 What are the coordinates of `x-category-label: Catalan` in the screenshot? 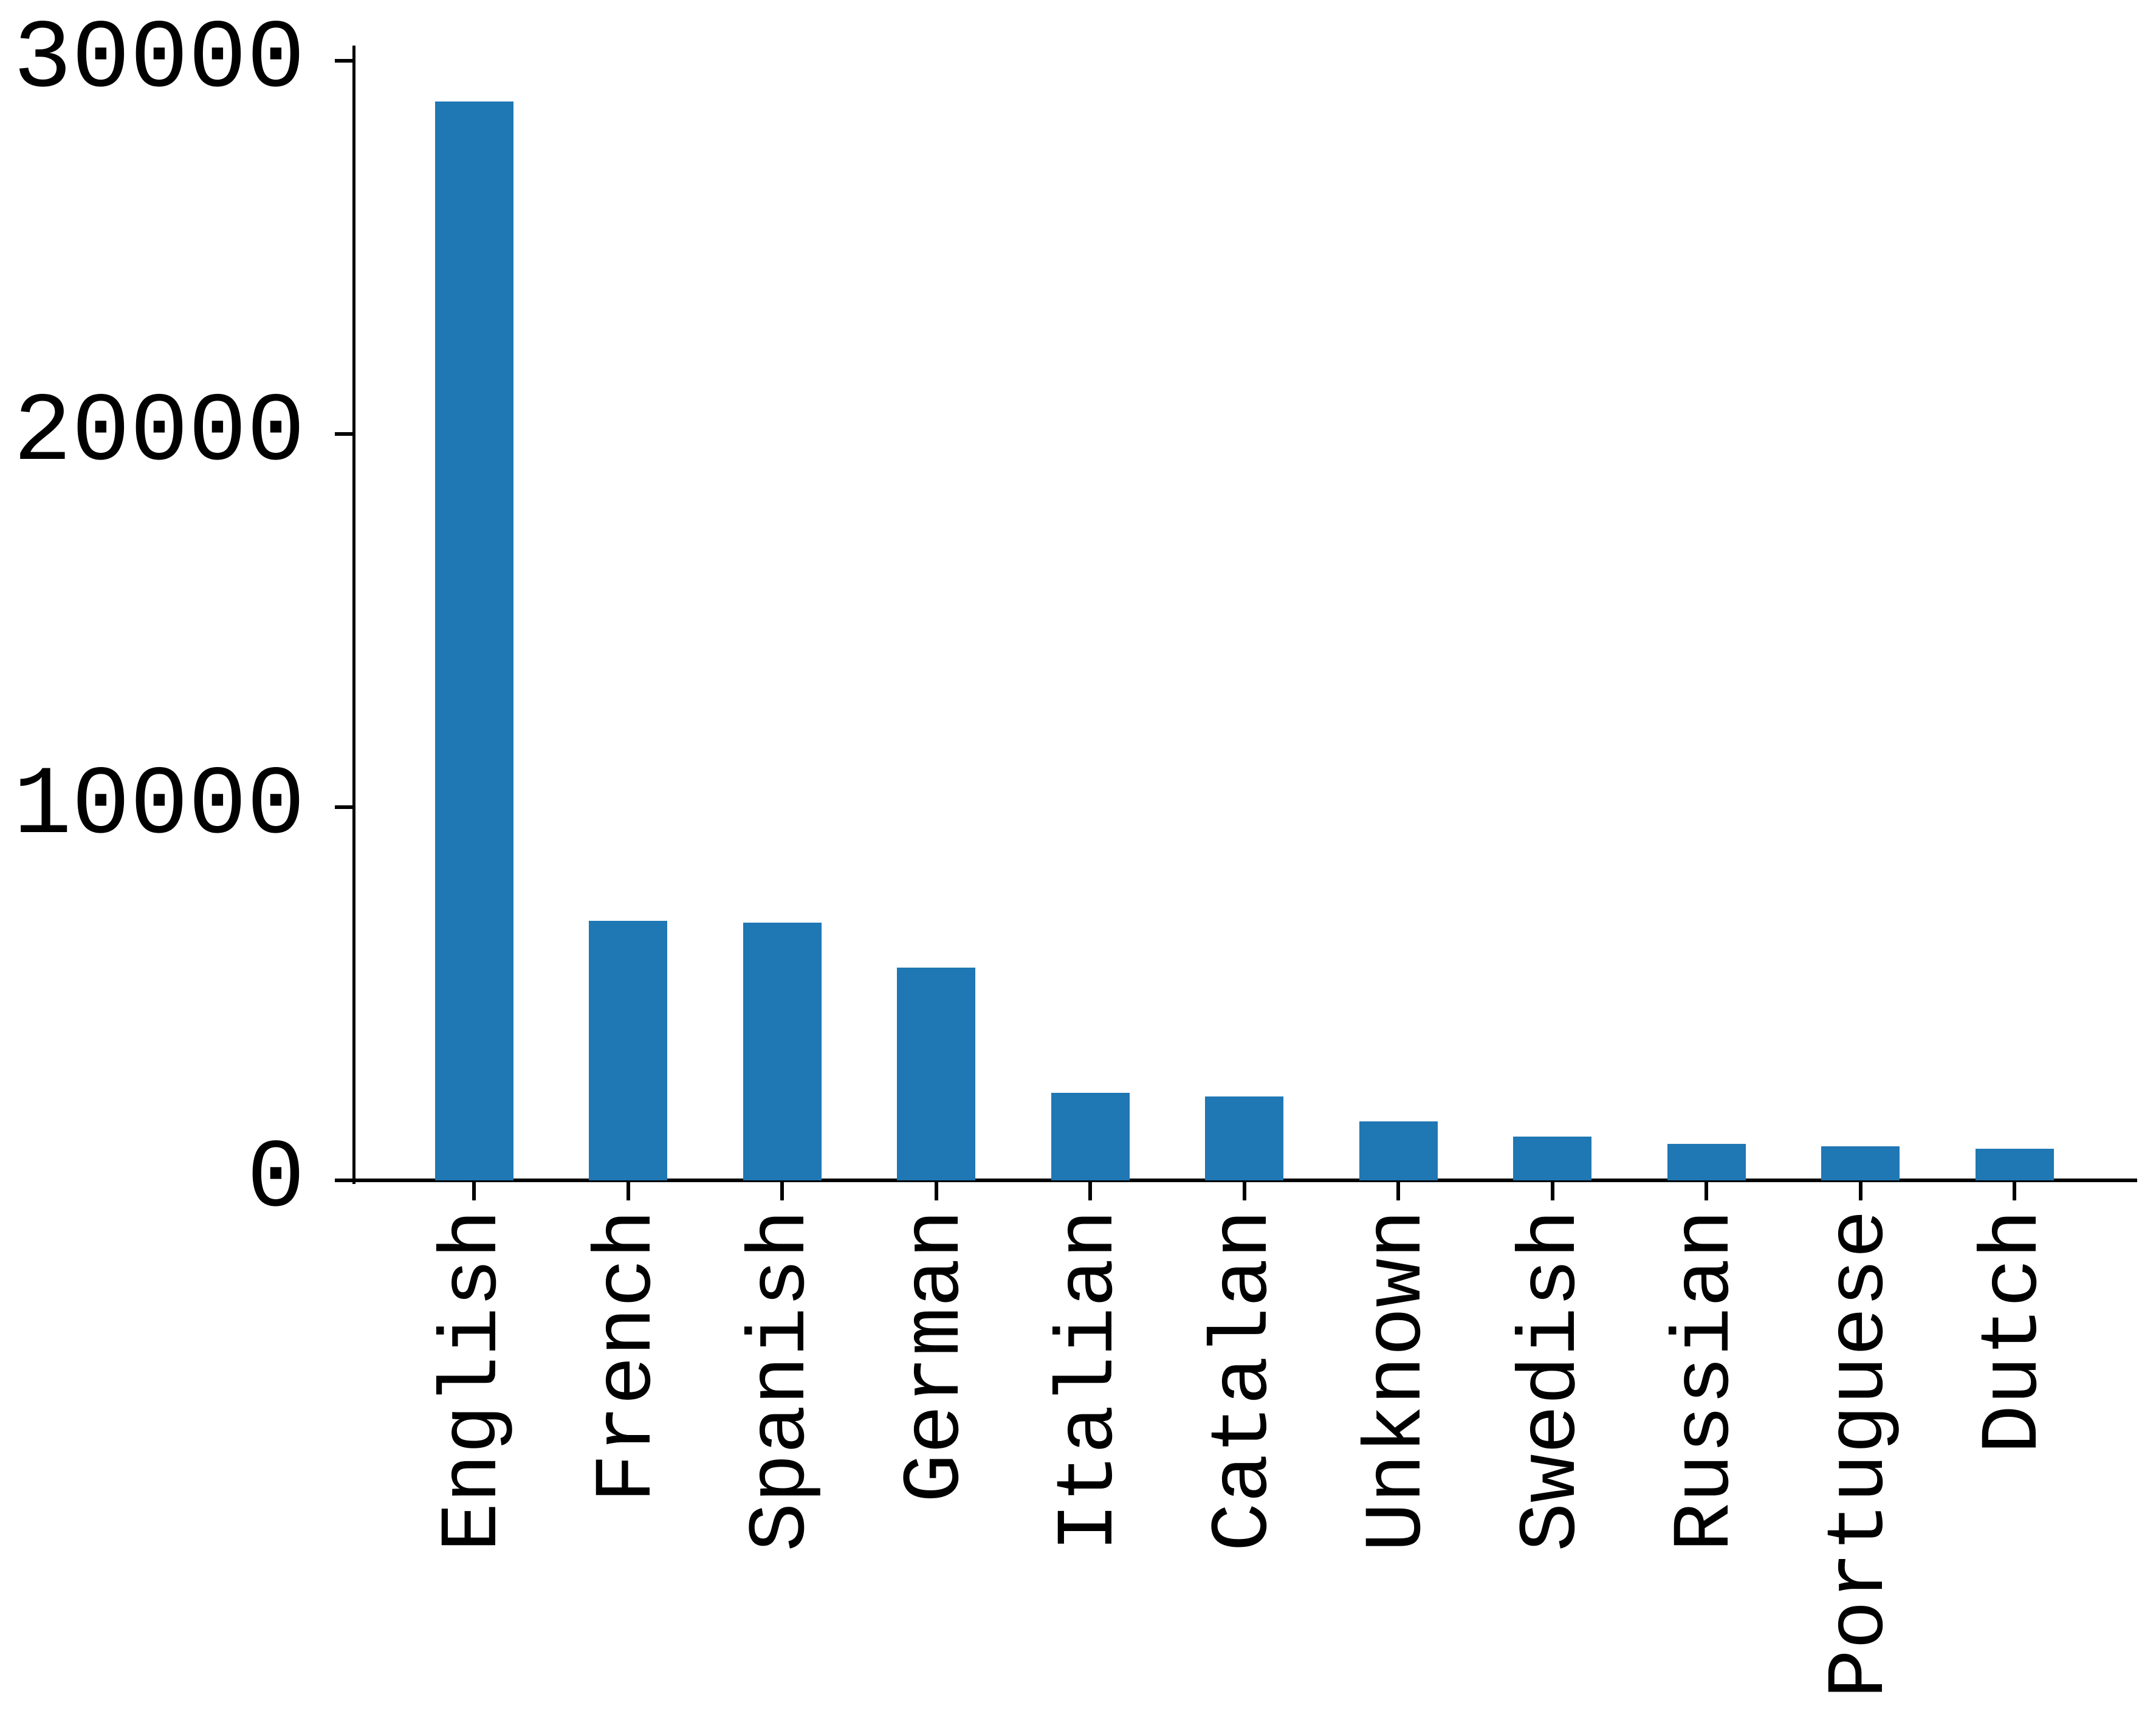 It's located at (1244, 1462).